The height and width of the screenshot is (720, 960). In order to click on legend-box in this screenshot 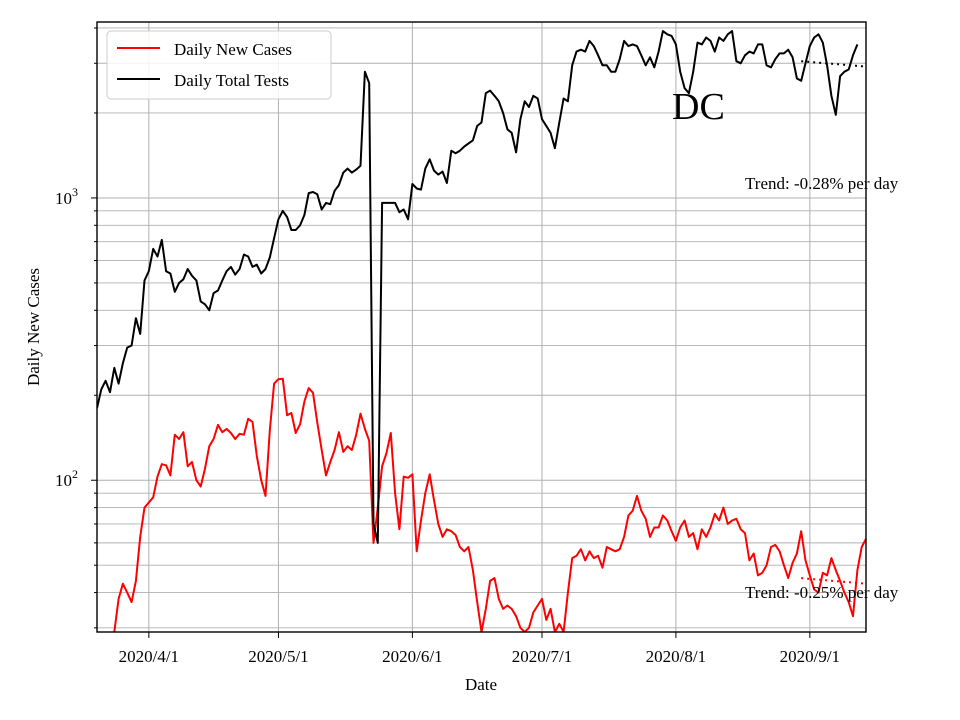, I will do `click(219, 65)`.